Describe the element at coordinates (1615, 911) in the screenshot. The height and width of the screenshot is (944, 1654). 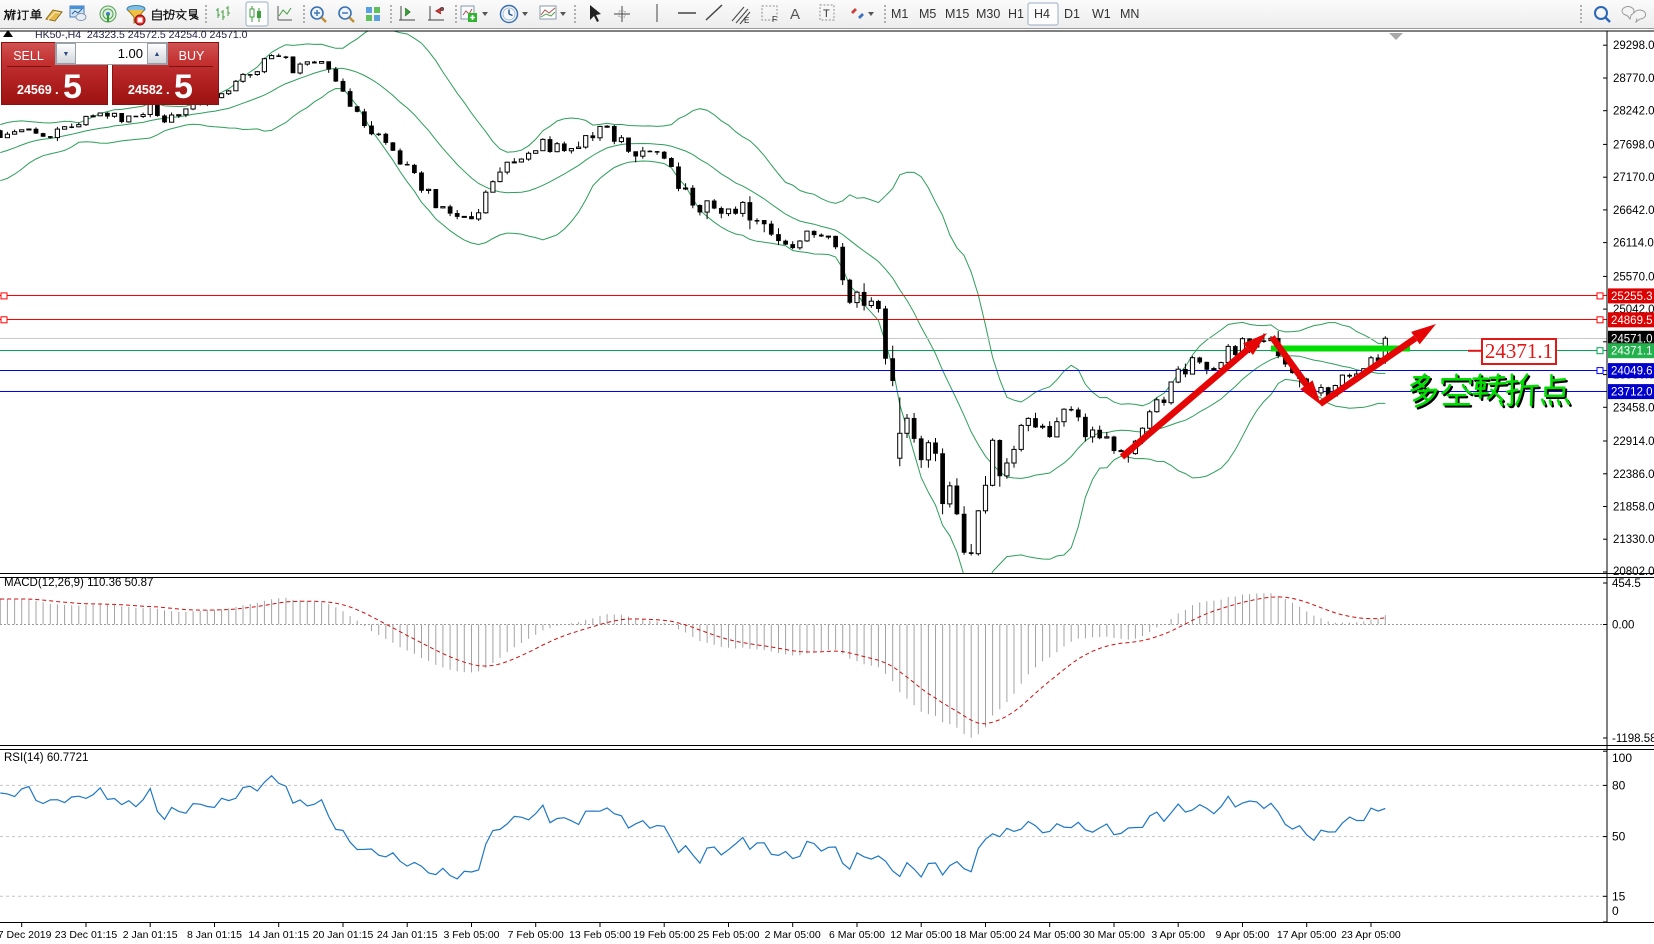
I see `svg-text: 0` at that location.